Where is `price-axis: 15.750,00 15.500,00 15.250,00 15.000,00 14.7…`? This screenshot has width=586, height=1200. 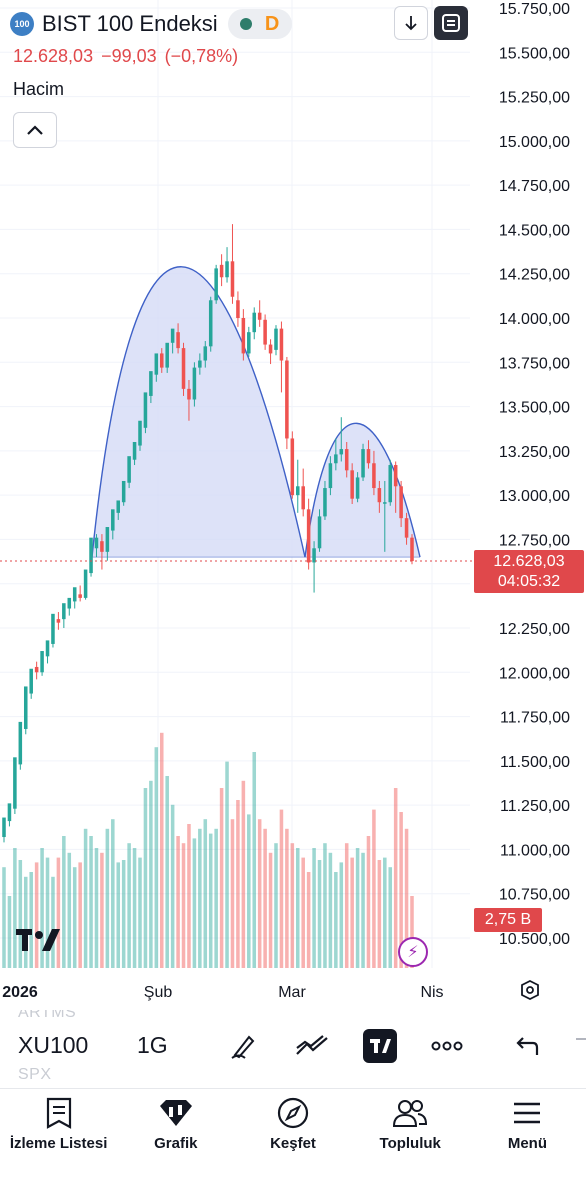
price-axis: 15.750,00 15.500,00 15.250,00 15.000,00 14.7… is located at coordinates (534, 474).